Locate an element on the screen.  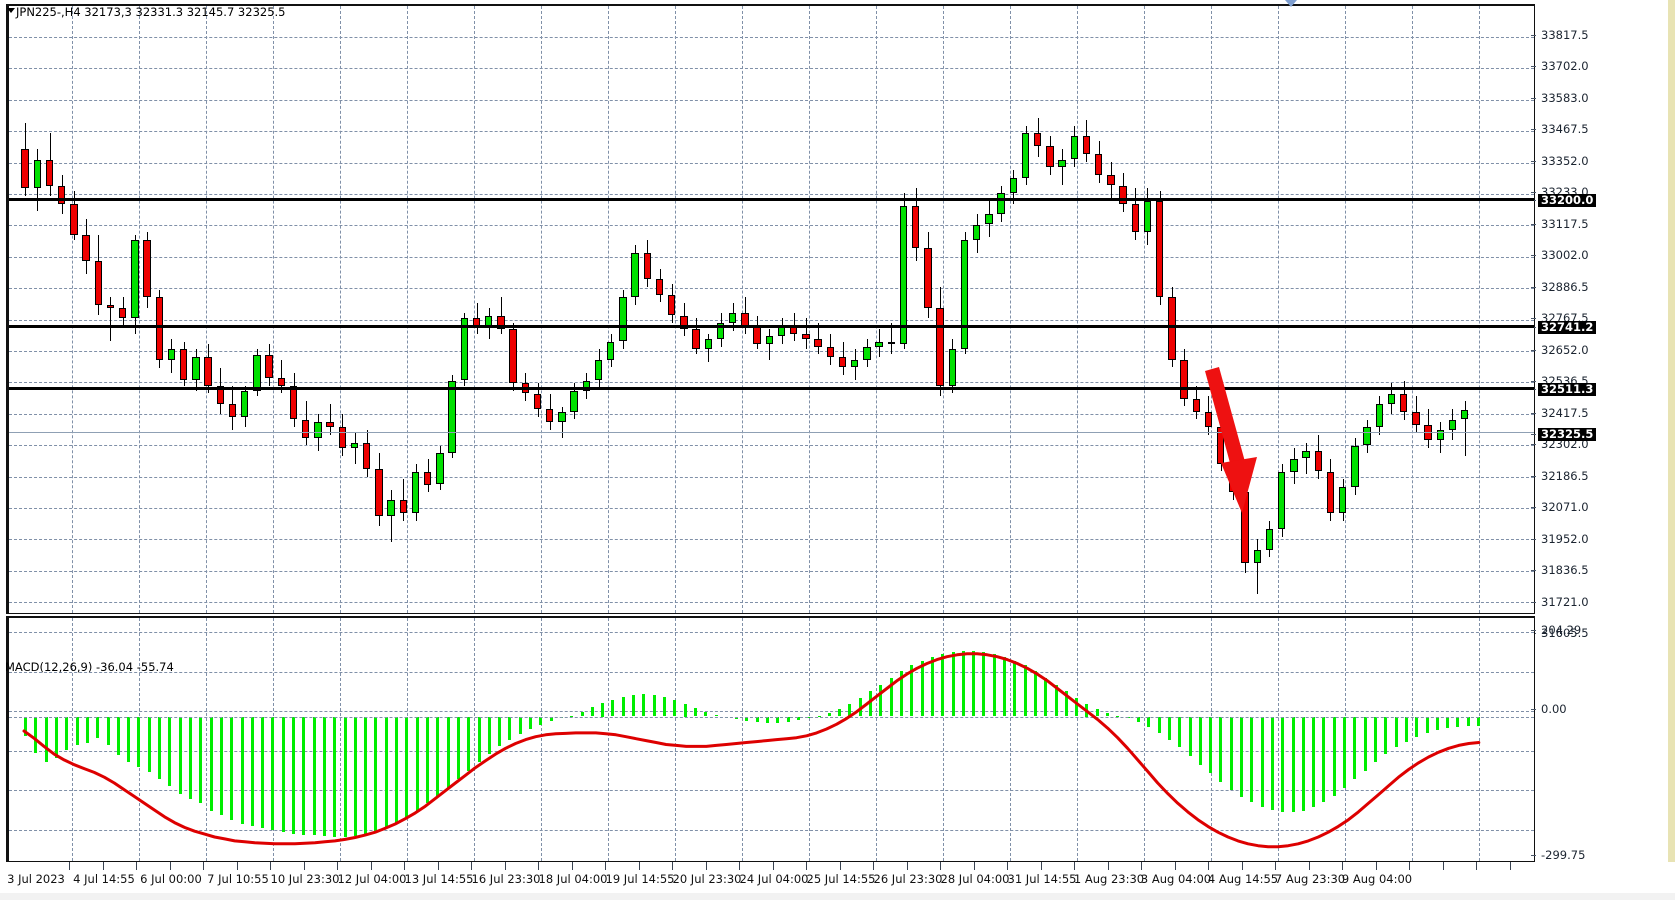
bottom-strip is located at coordinates (837, 896).